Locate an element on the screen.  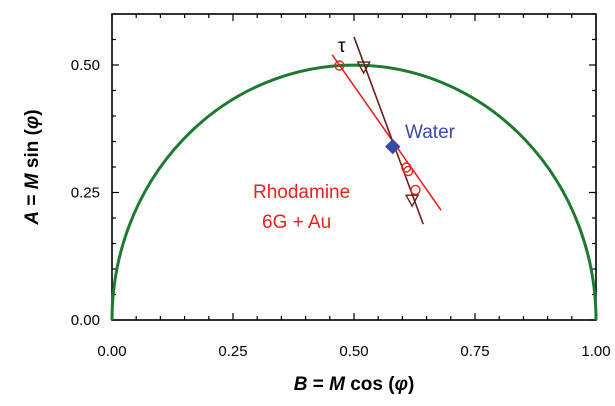
y-title-phi: φ is located at coordinates (32, 122).